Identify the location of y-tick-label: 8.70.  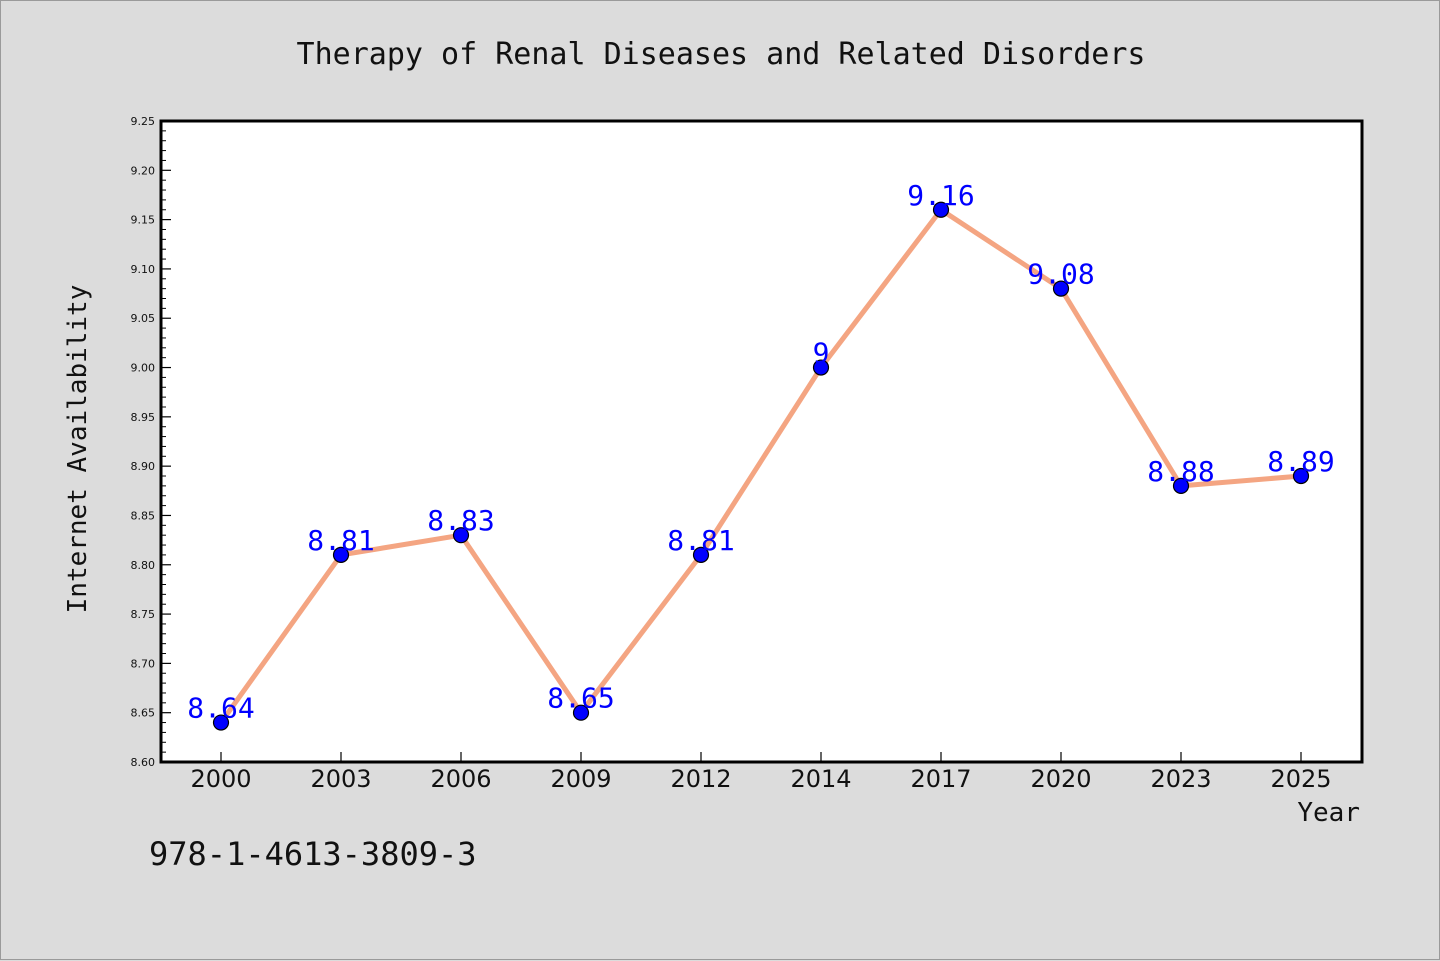
(143, 663).